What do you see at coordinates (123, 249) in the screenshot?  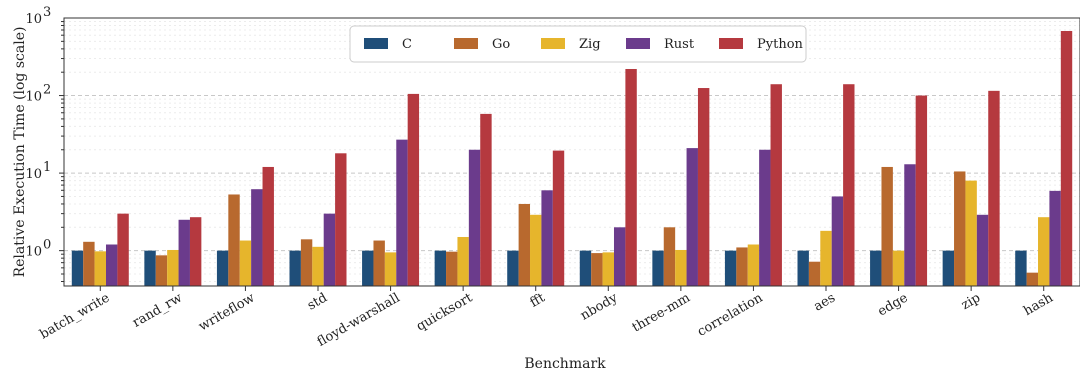 I see `bar-python-batch_write` at bounding box center [123, 249].